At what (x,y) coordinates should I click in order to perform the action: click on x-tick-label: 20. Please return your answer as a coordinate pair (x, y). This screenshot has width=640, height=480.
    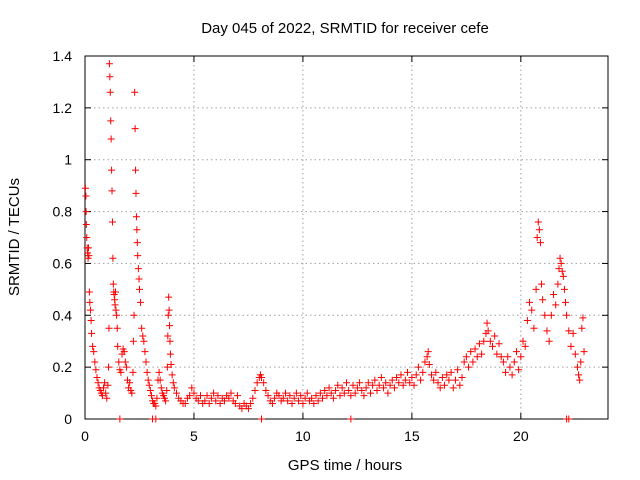
    Looking at the image, I should click on (521, 436).